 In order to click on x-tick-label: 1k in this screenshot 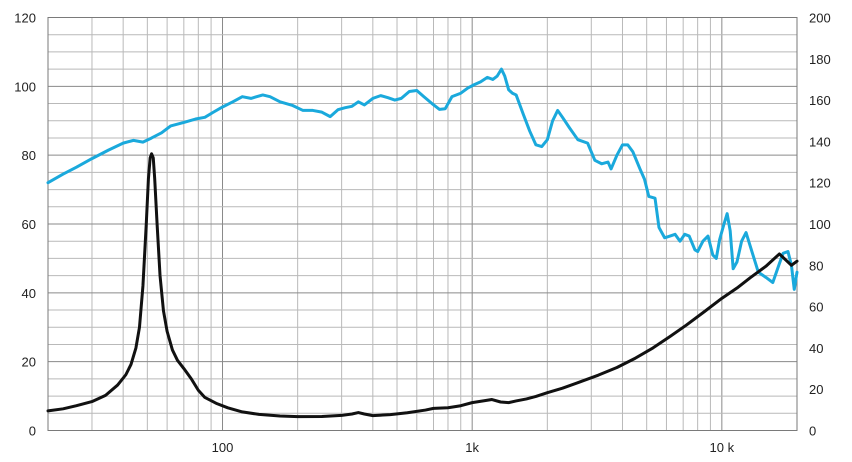, I will do `click(472, 447)`.